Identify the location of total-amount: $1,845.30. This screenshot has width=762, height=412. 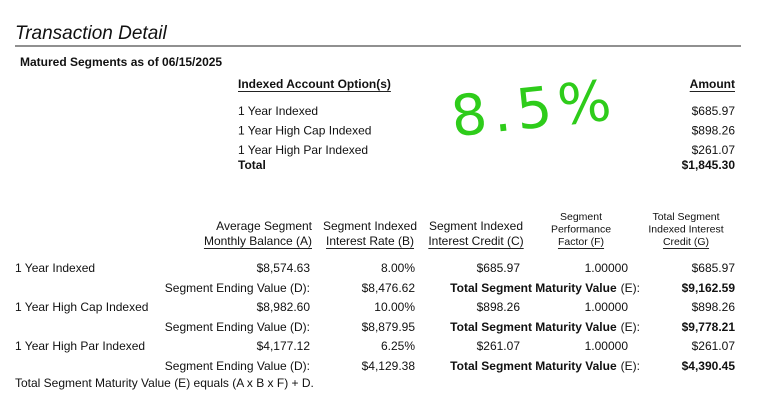
(709, 165).